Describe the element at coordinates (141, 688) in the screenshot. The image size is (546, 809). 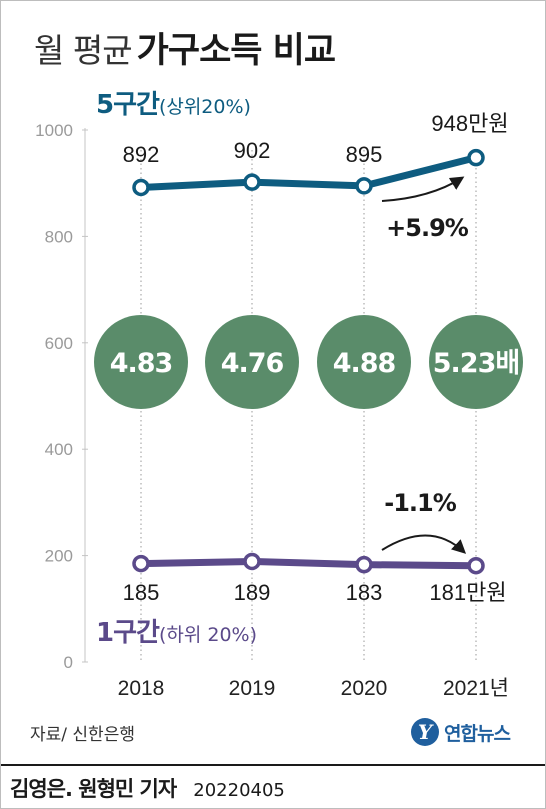
I see `x-tick-label: 2018` at that location.